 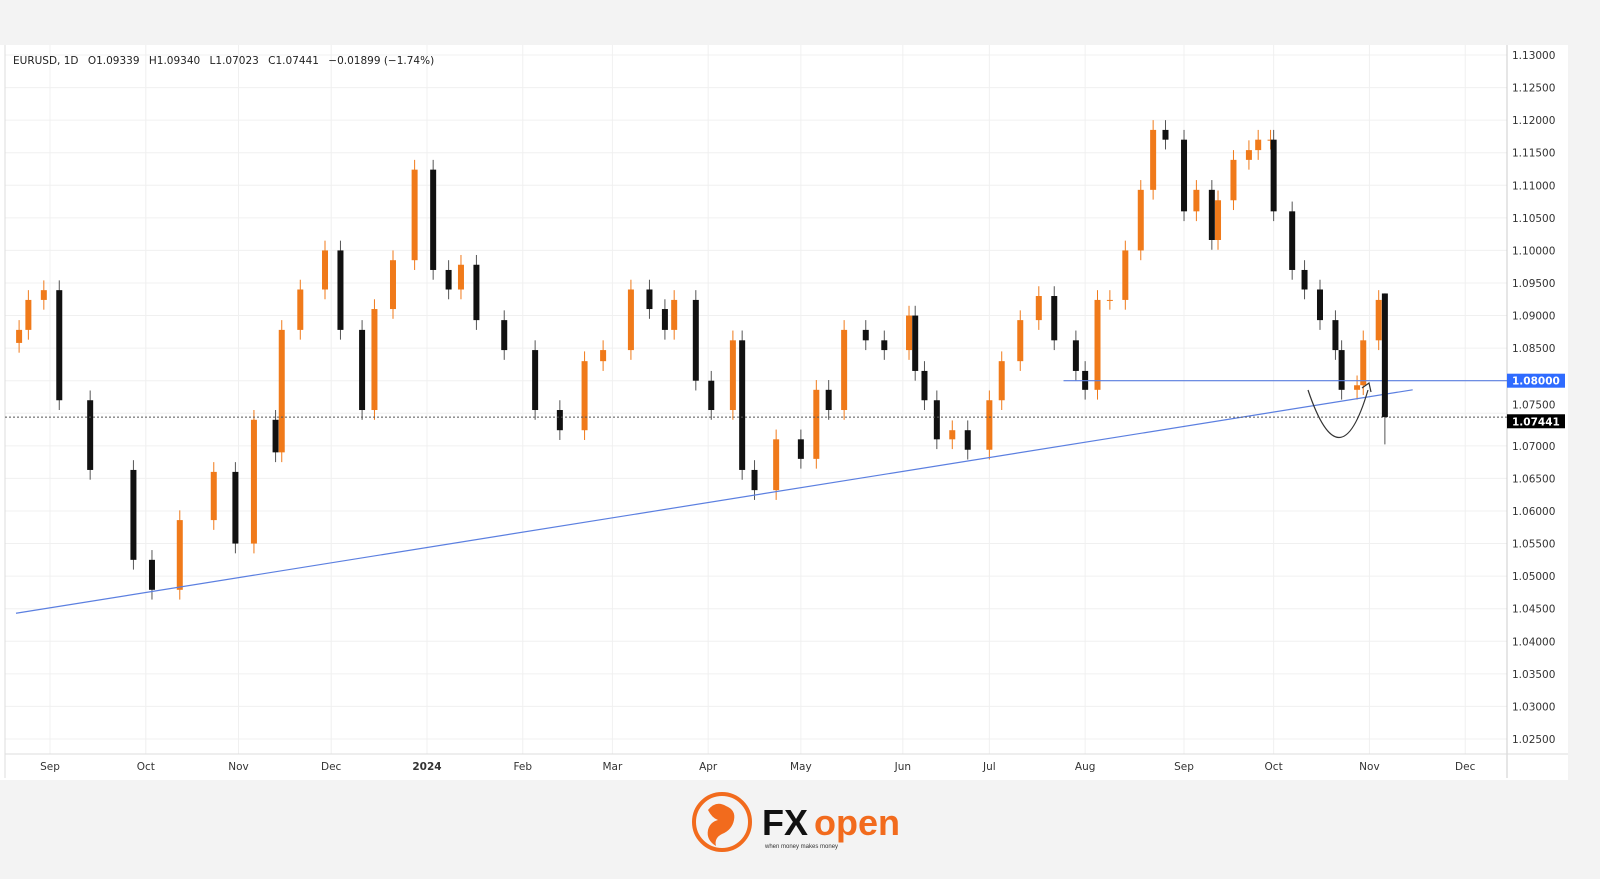 What do you see at coordinates (1533, 740) in the screenshot?
I see `y-tick-label: 1.02500` at bounding box center [1533, 740].